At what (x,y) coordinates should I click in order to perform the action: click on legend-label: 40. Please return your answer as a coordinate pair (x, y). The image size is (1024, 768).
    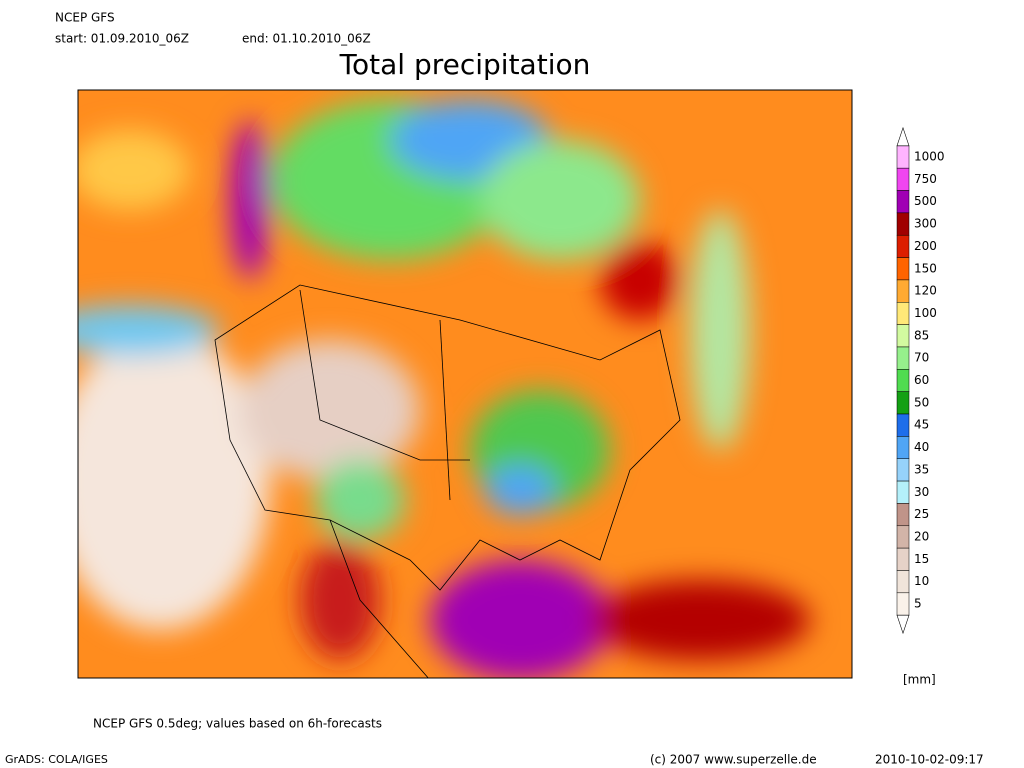
    Looking at the image, I should click on (921, 447).